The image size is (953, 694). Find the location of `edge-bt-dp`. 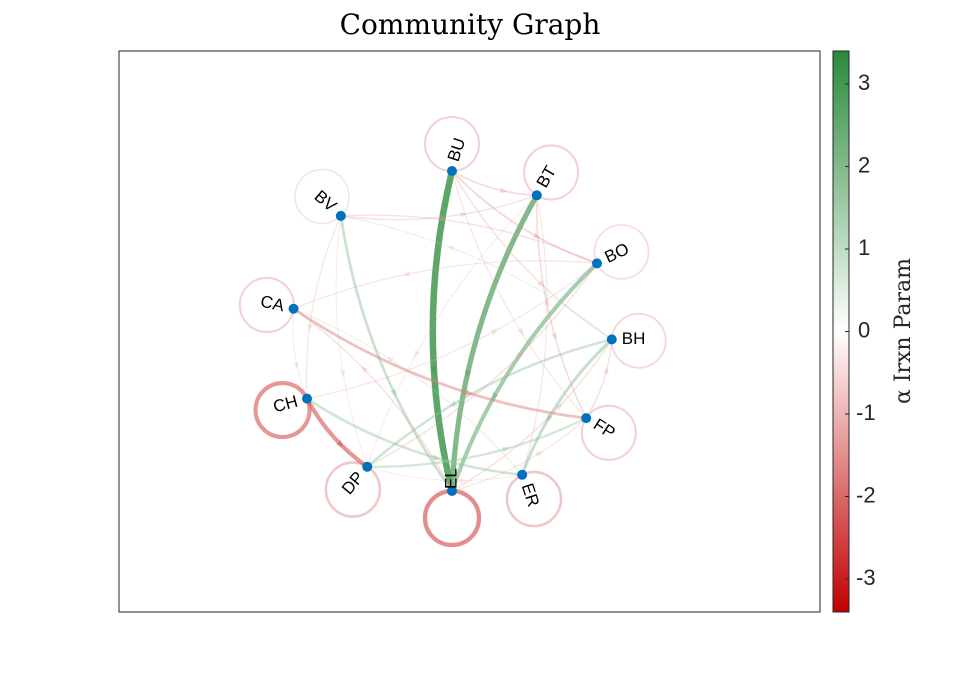

edge-bt-dp is located at coordinates (452, 331).